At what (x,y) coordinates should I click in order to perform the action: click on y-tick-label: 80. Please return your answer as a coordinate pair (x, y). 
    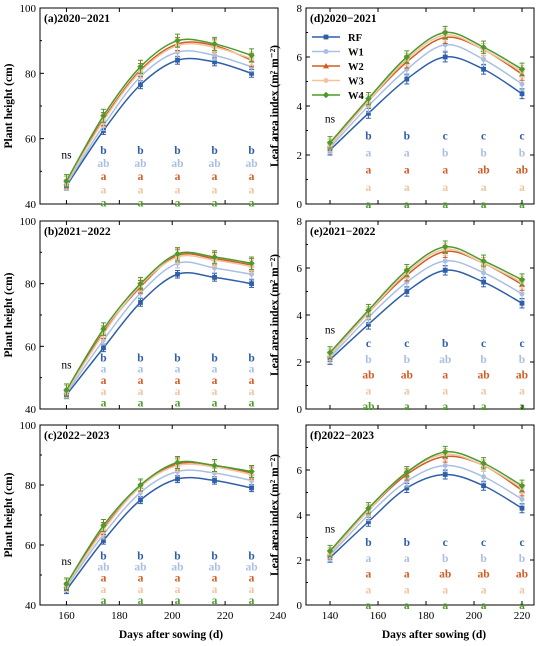
    Looking at the image, I should click on (31, 486).